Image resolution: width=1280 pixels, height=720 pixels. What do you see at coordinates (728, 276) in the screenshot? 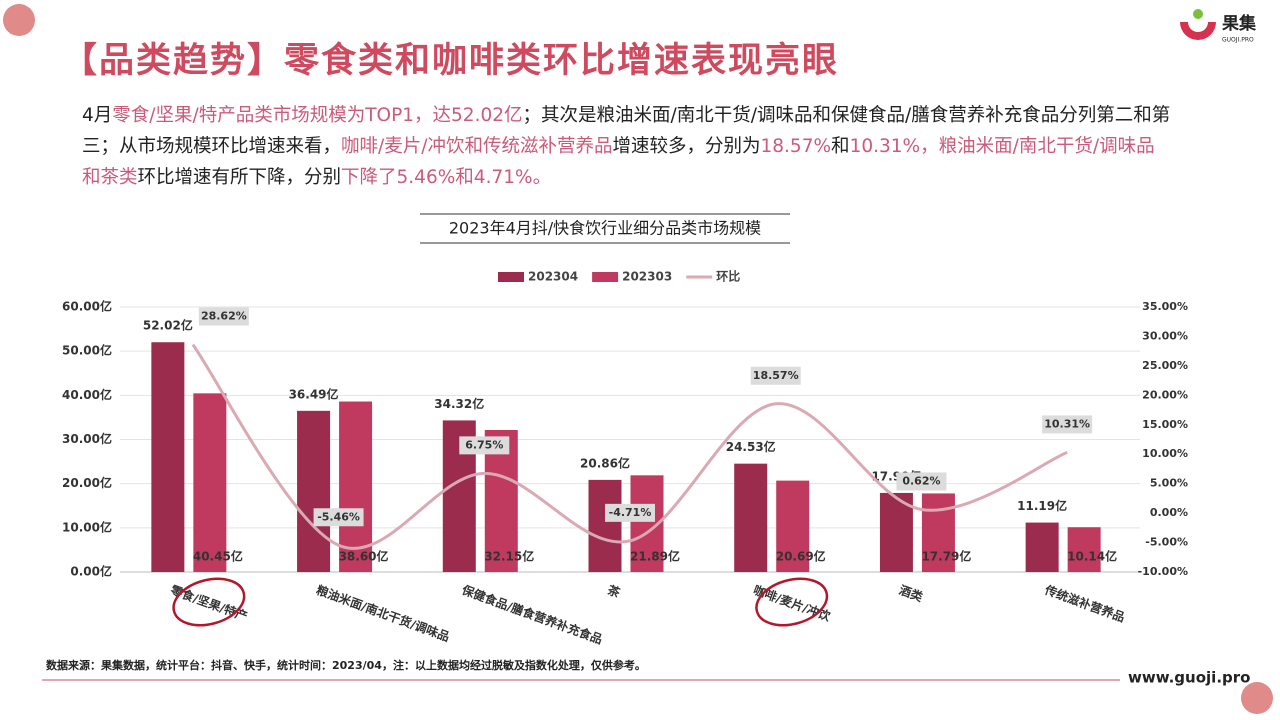
I see `legend-label: 环比` at bounding box center [728, 276].